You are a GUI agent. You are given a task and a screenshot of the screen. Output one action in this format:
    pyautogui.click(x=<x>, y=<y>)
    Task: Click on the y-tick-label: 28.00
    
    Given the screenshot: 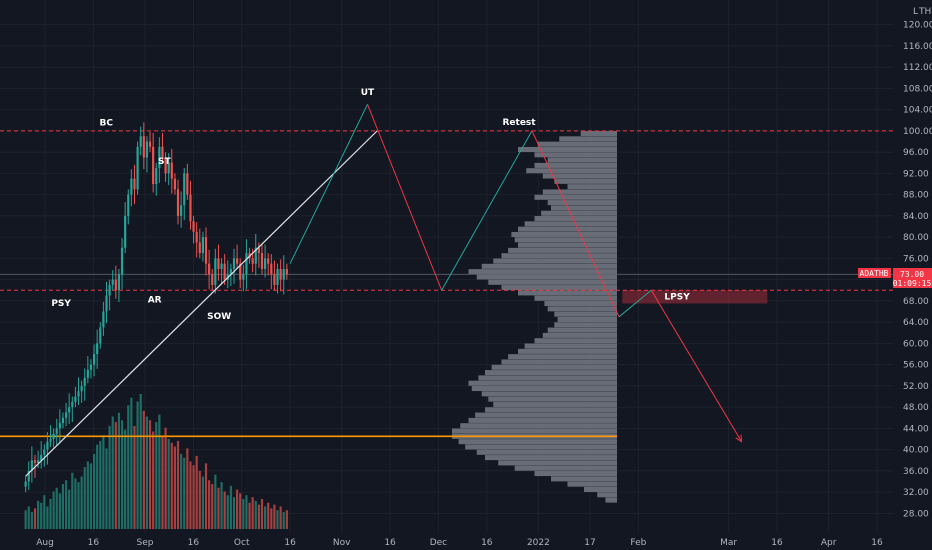 What is the action you would take?
    pyautogui.click(x=916, y=514)
    